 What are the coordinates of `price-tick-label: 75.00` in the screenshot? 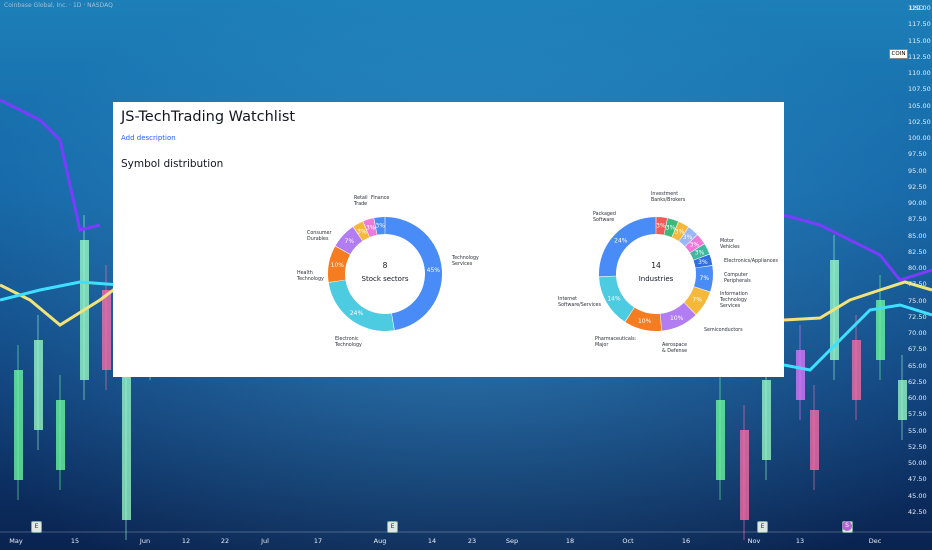 It's located at (917, 300).